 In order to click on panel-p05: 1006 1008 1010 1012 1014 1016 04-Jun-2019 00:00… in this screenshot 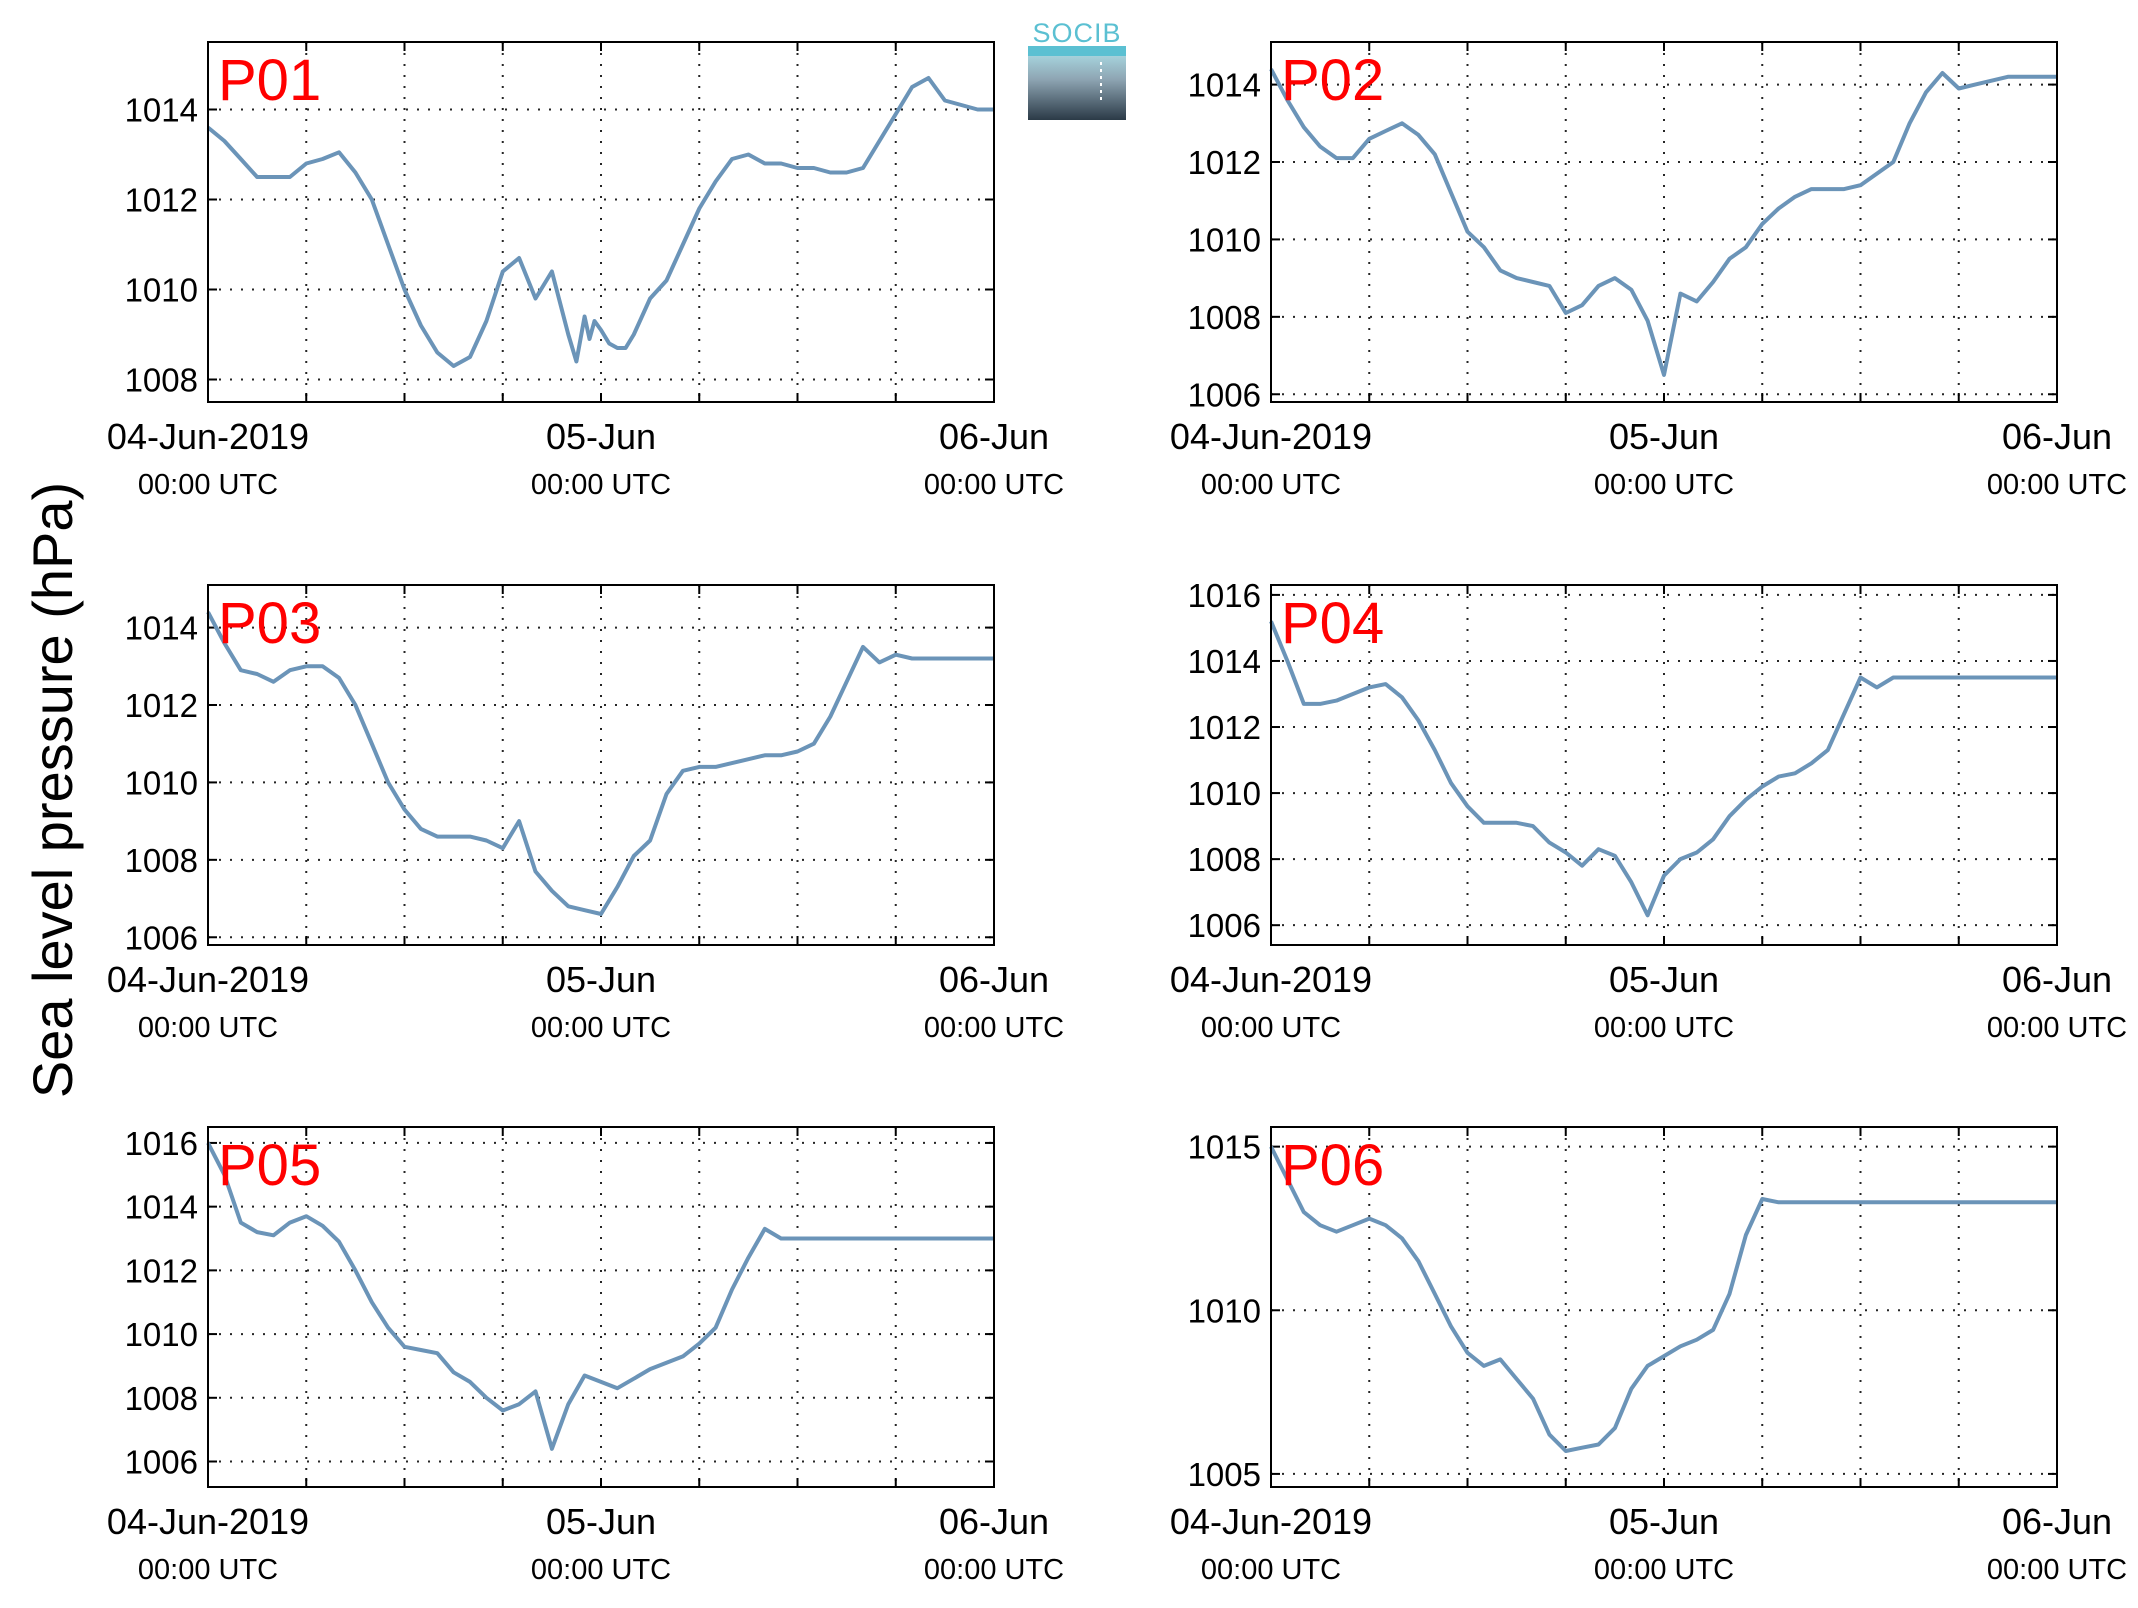, I will do `click(585, 1355)`.